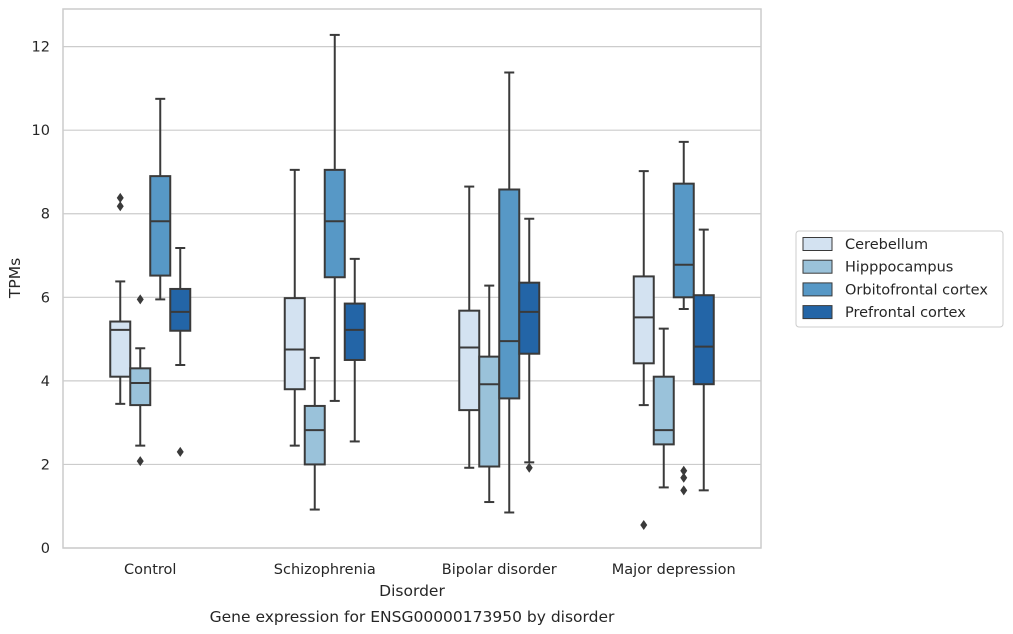 The height and width of the screenshot is (634, 1013). I want to click on legend-frame, so click(899, 279).